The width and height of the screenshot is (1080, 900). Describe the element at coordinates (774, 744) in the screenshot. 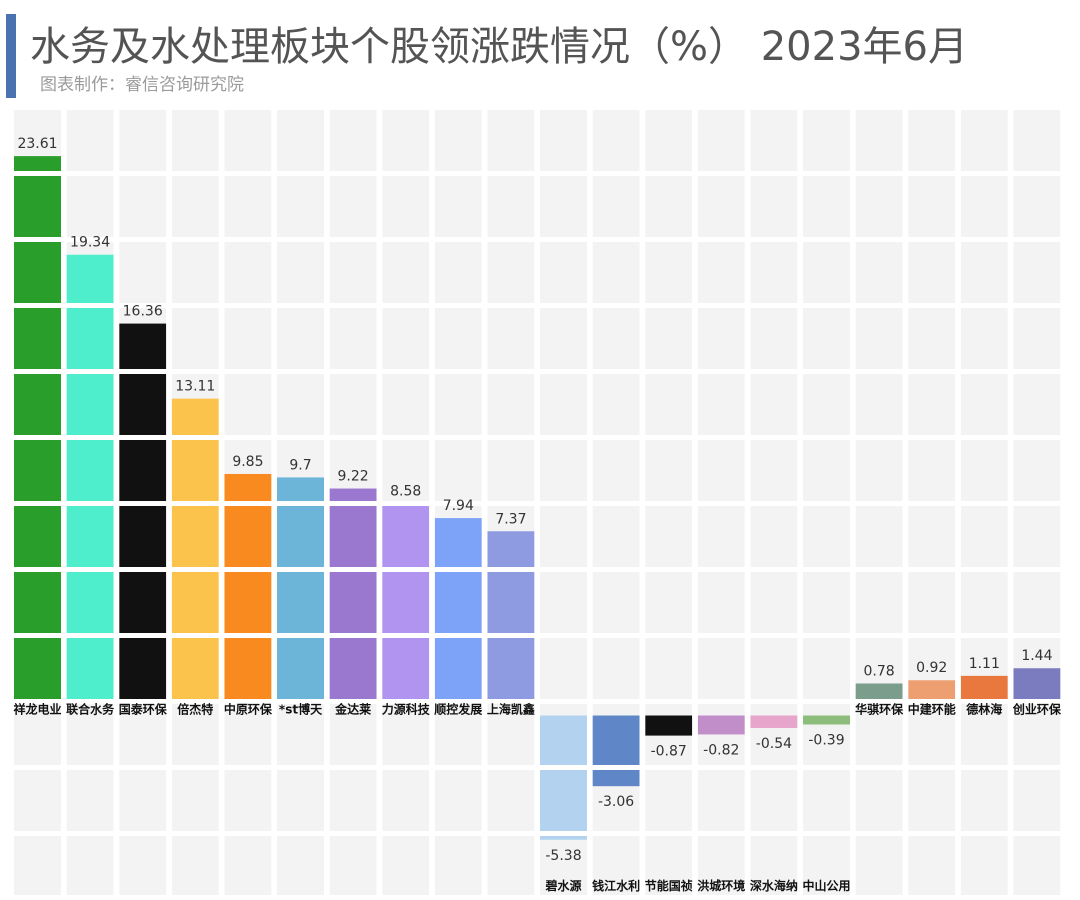

I see `data-label: -0.54` at that location.